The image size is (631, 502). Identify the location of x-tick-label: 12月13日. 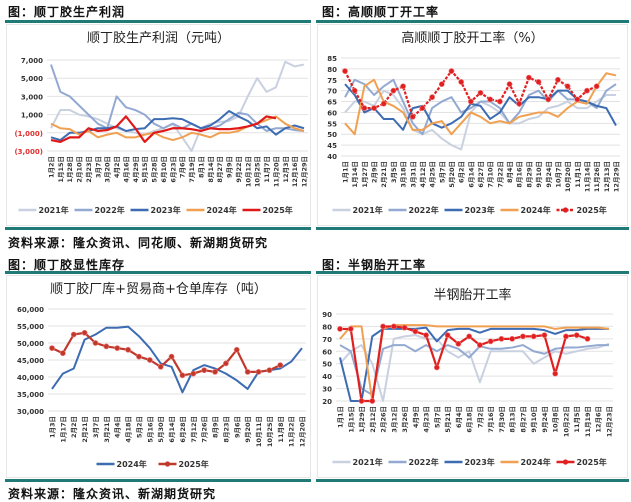
(607, 176).